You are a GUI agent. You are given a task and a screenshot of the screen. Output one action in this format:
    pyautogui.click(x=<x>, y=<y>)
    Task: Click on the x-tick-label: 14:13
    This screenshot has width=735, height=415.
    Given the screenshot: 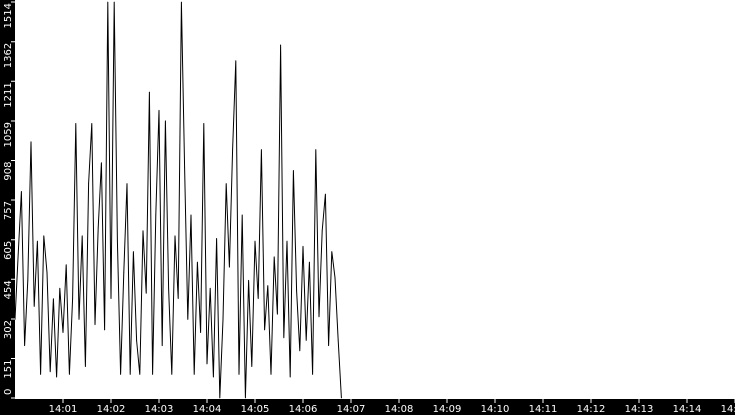 What is the action you would take?
    pyautogui.click(x=639, y=409)
    